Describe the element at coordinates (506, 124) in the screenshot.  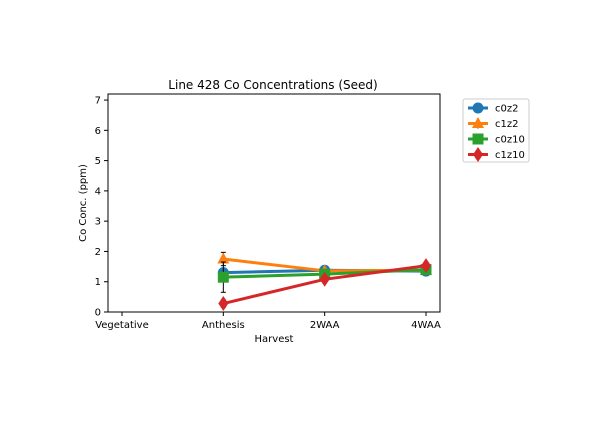
I see `legend-label: c1z2` at that location.